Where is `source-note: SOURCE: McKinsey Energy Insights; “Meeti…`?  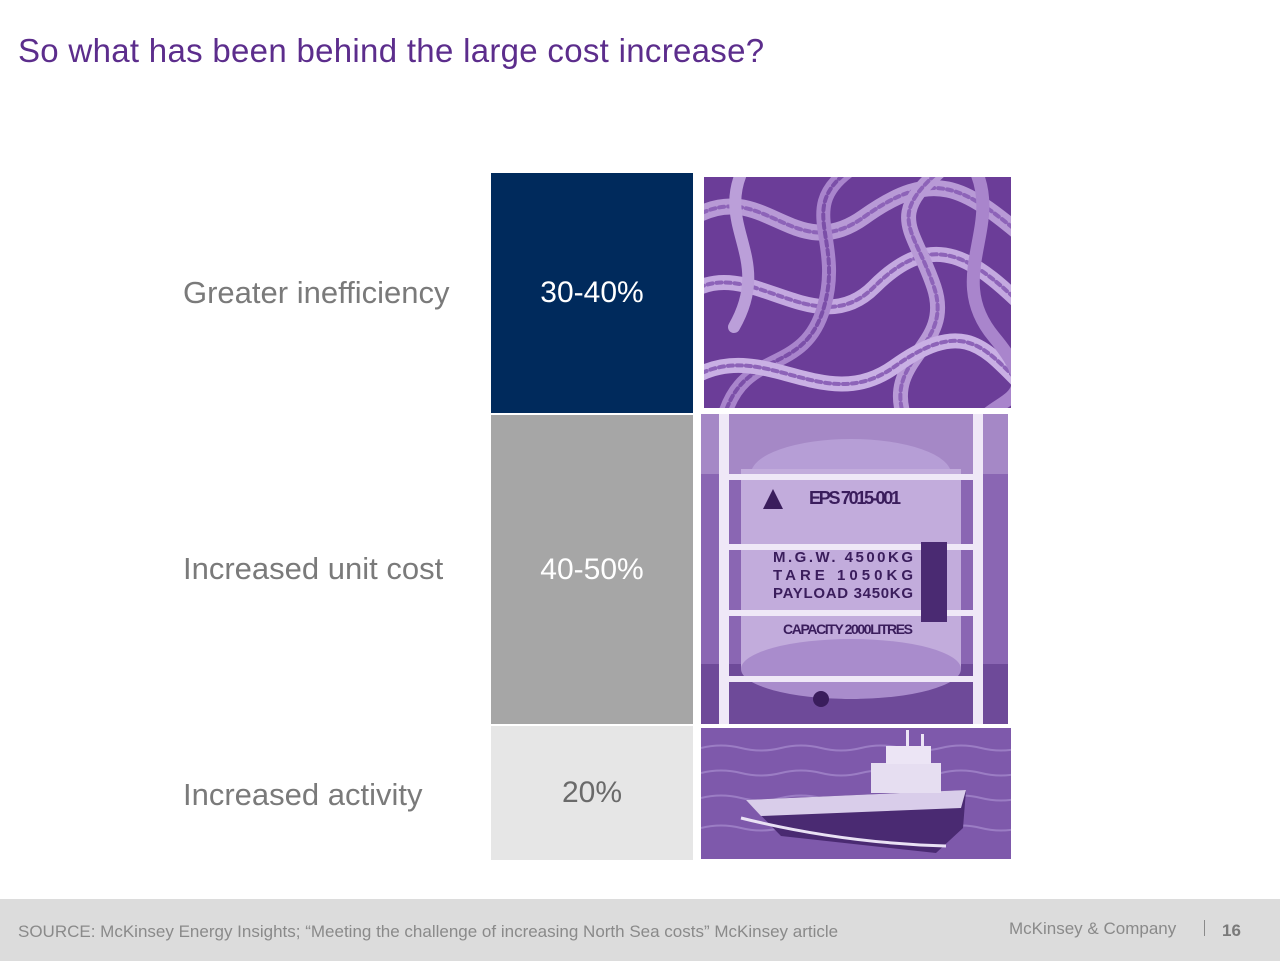 source-note: SOURCE: McKinsey Energy Insights; “Meeti… is located at coordinates (428, 931).